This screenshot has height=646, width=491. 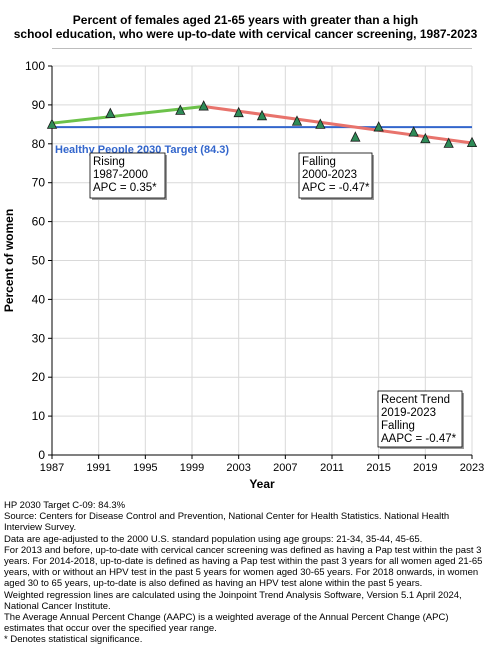 What do you see at coordinates (329, 175) in the screenshot?
I see `annotation-text: 2000-2023` at bounding box center [329, 175].